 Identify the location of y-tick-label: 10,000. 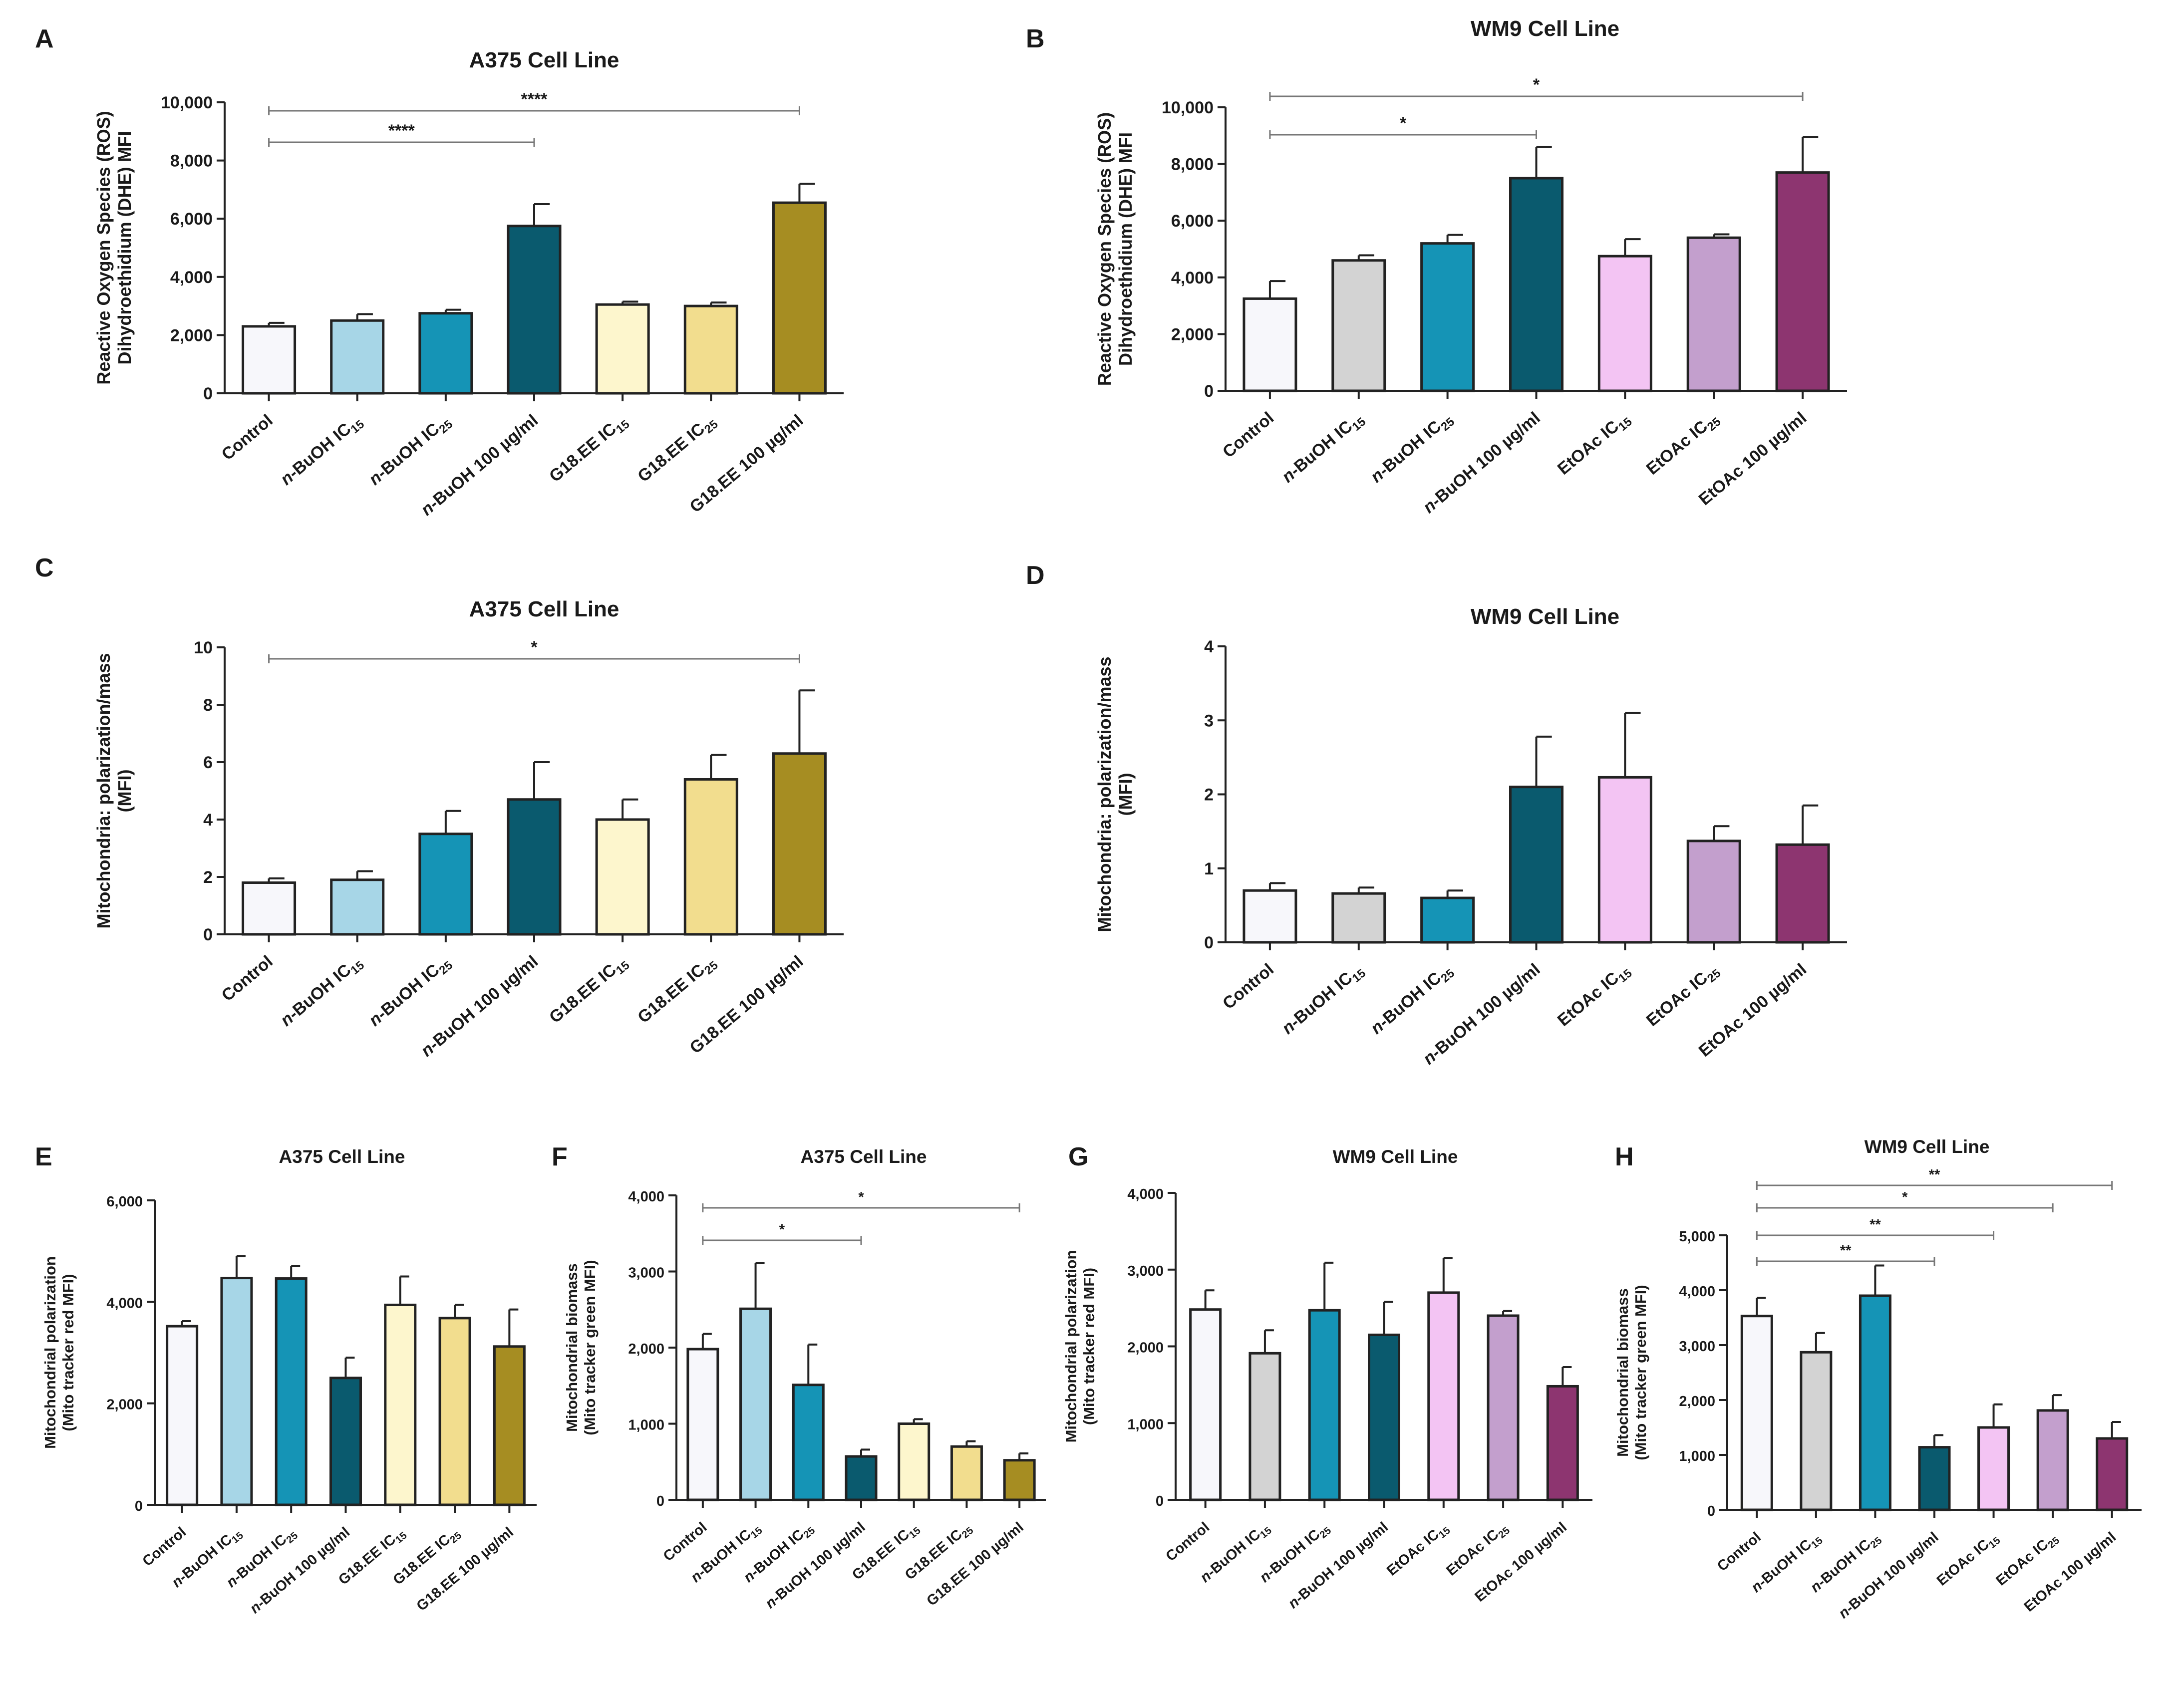
(187, 102).